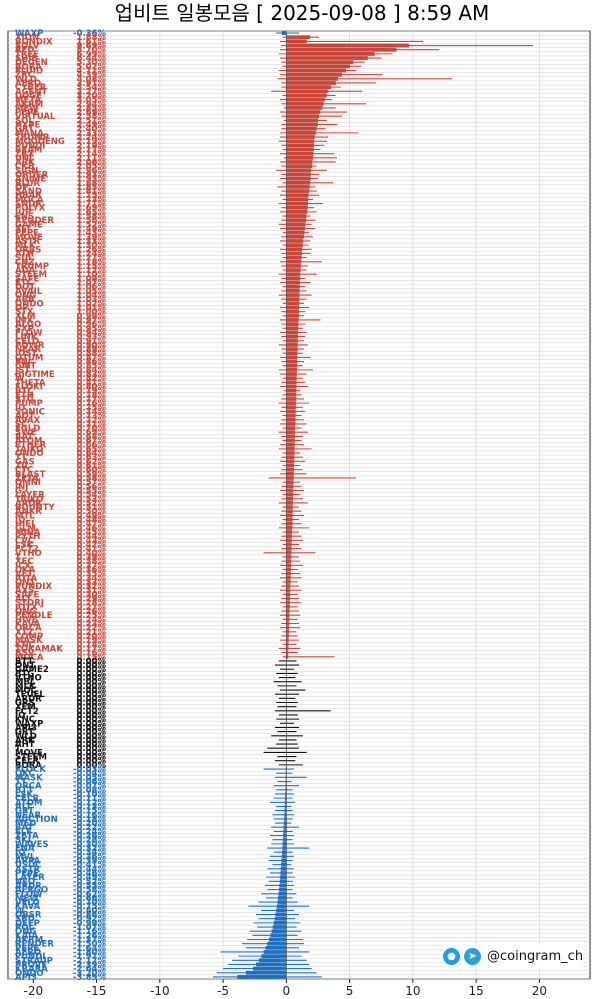 The image size is (604, 999). Describe the element at coordinates (31, 92) in the screenshot. I see `coin-label: AGENT` at that location.